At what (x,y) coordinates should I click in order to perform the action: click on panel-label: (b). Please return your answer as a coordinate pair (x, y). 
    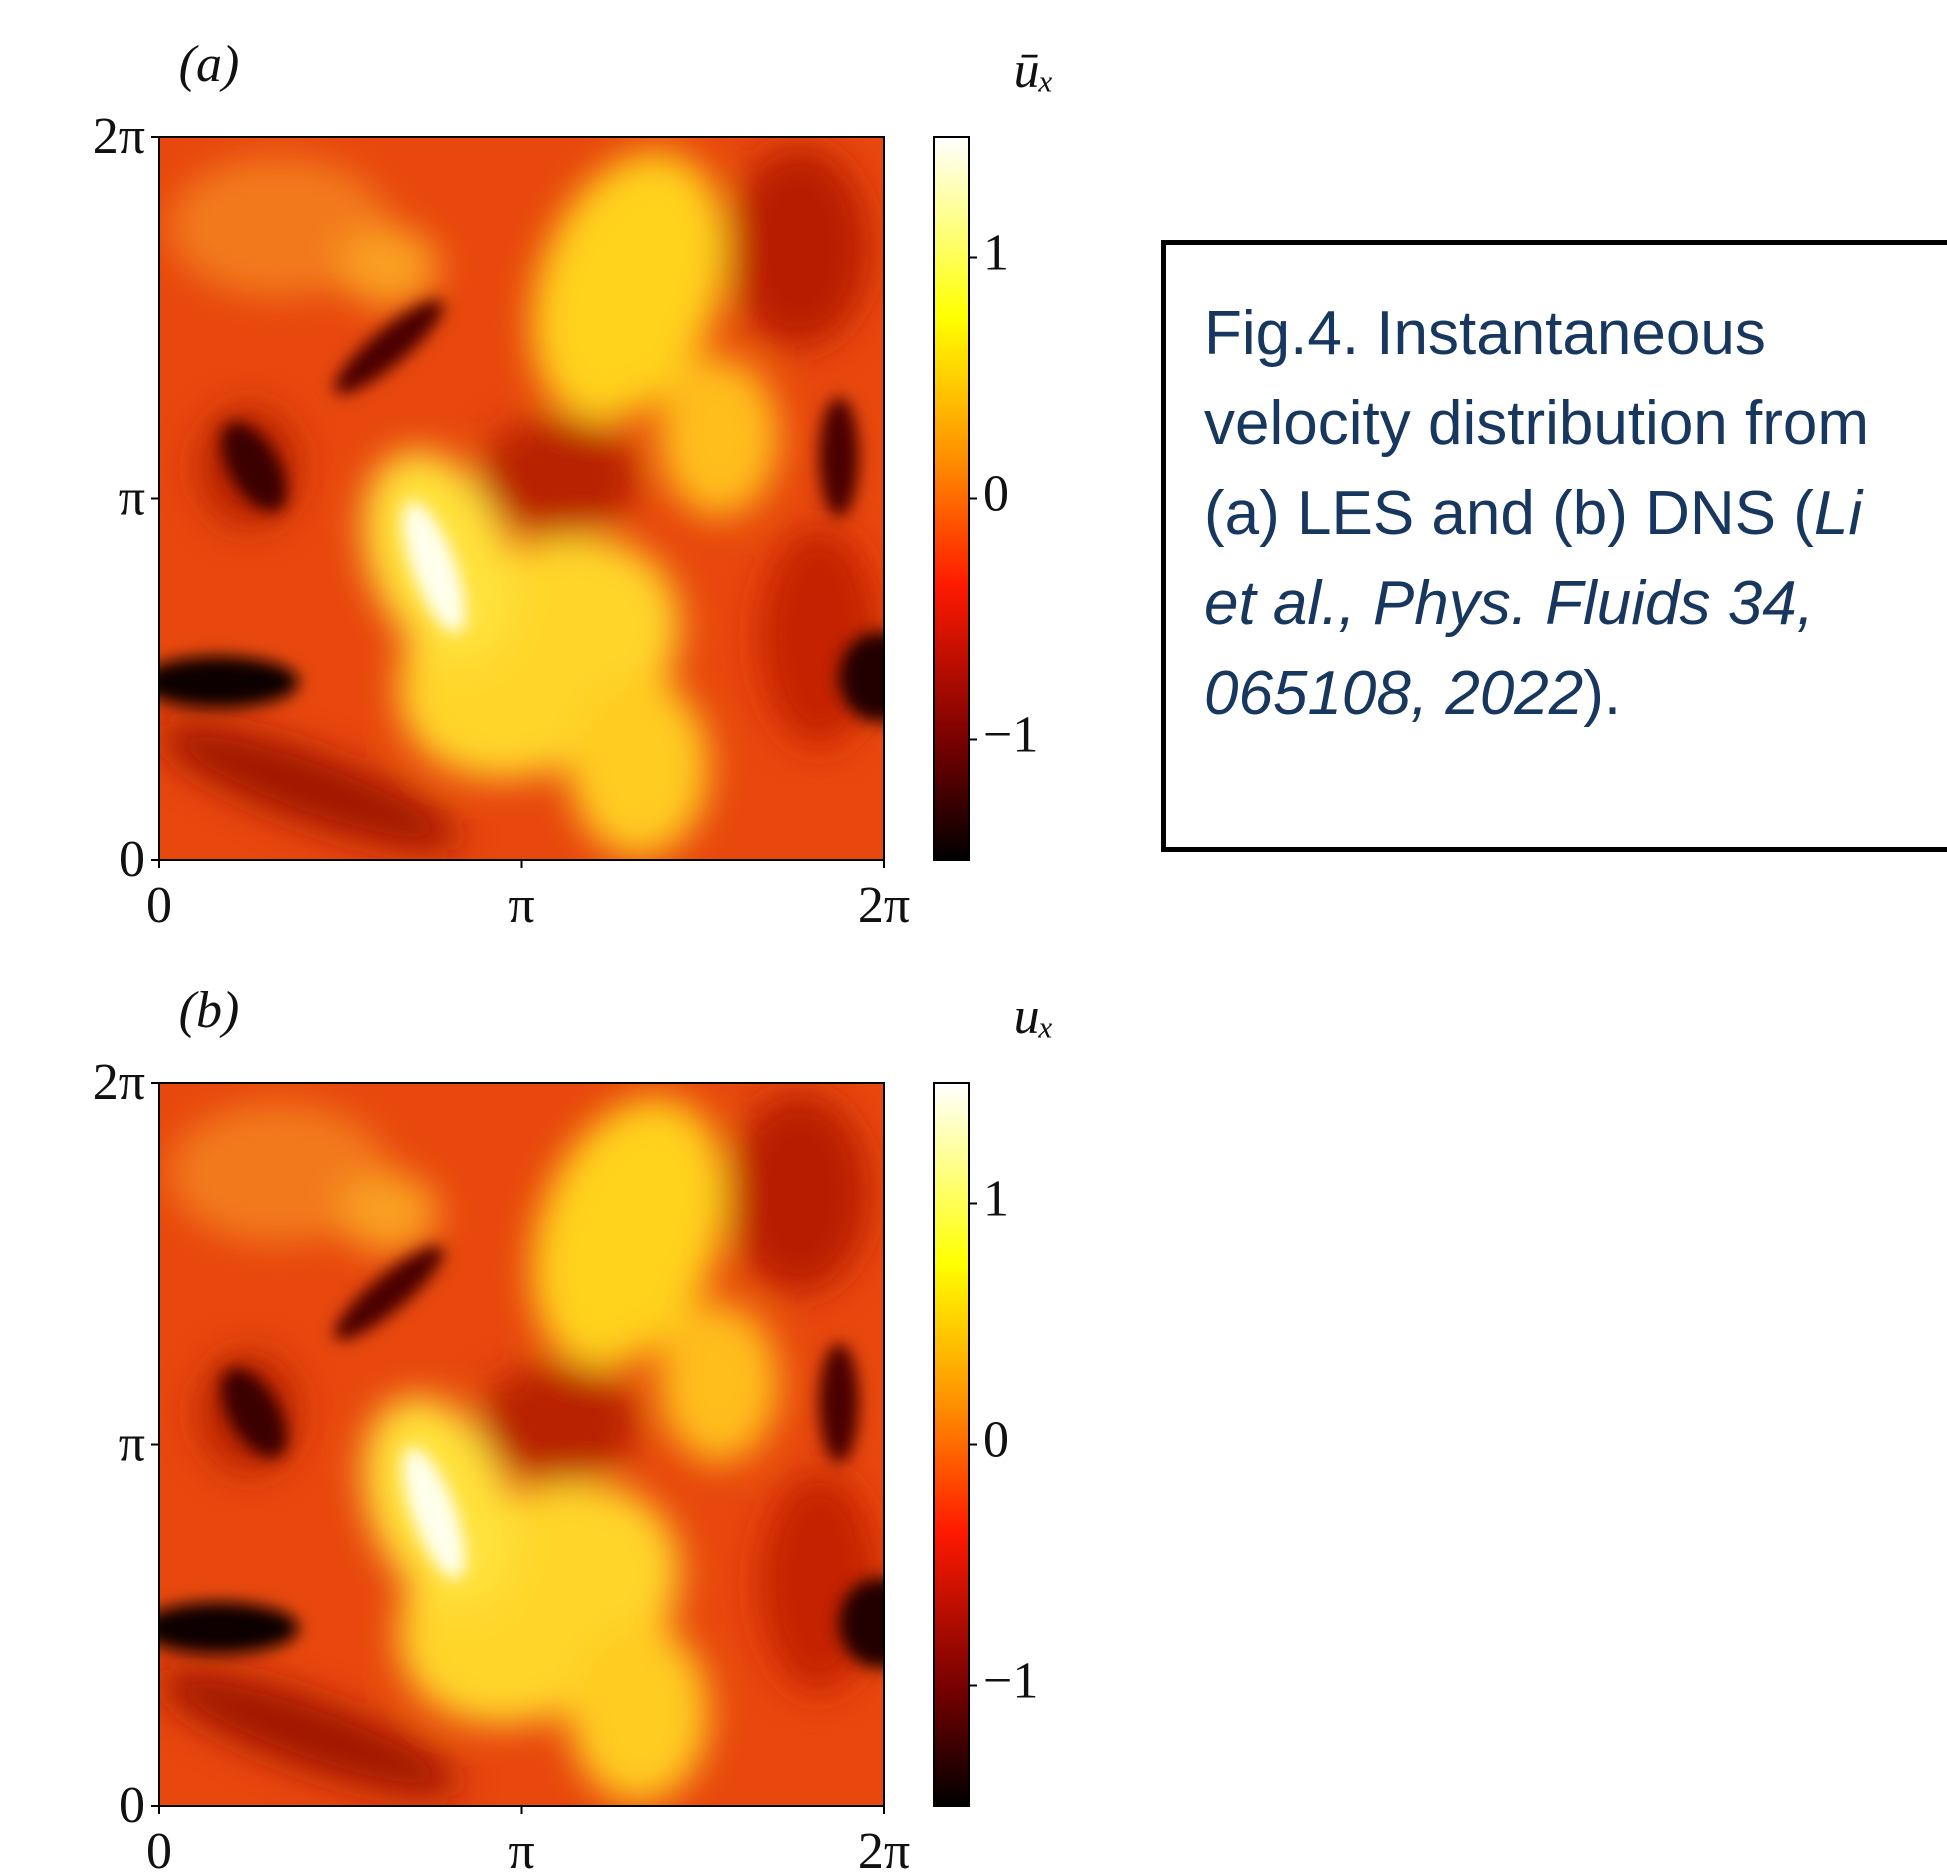
    Looking at the image, I should click on (209, 1010).